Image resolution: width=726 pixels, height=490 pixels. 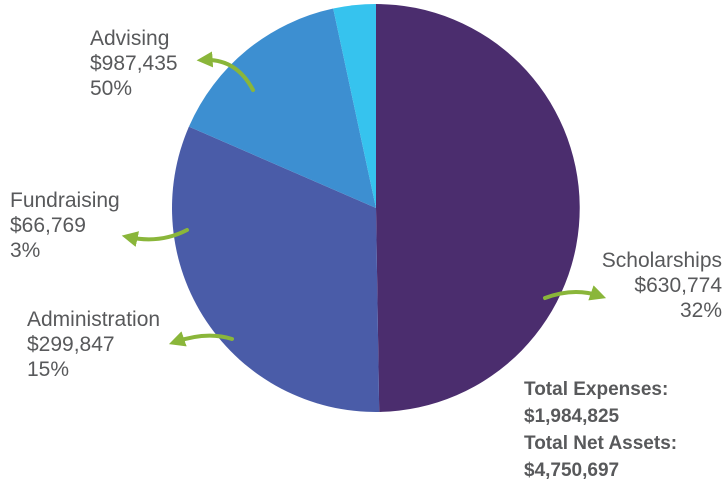 I want to click on scholarships-value: $630,774, so click(x=678, y=285).